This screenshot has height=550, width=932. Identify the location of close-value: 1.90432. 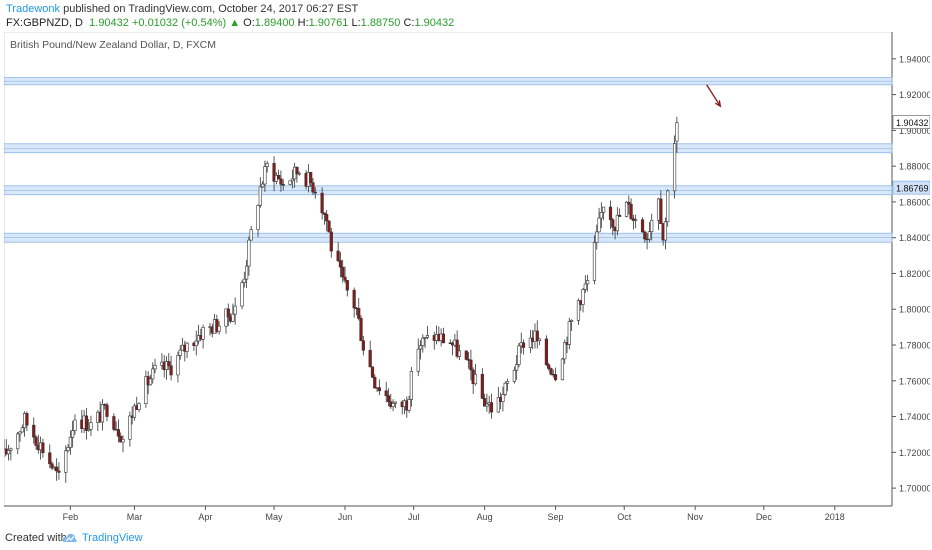
(434, 23).